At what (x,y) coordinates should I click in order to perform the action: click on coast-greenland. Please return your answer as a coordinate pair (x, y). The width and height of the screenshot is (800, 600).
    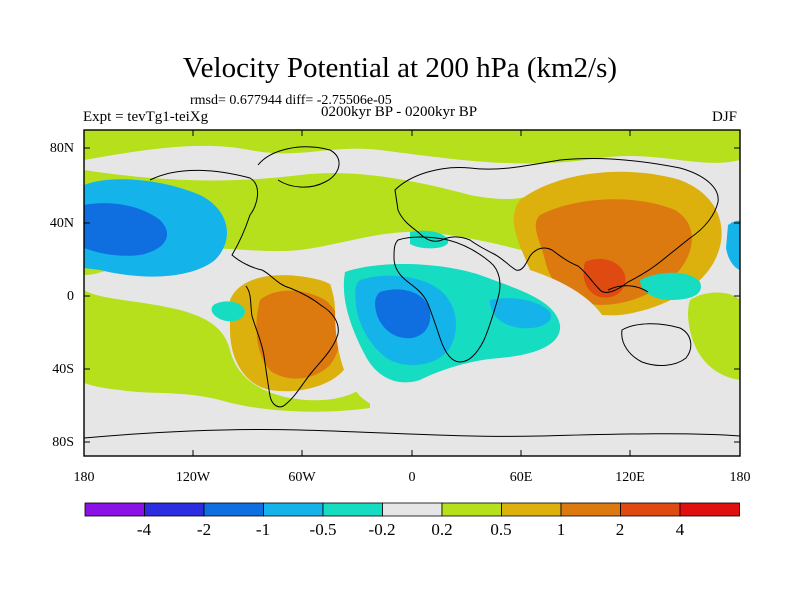
    Looking at the image, I should click on (298, 167).